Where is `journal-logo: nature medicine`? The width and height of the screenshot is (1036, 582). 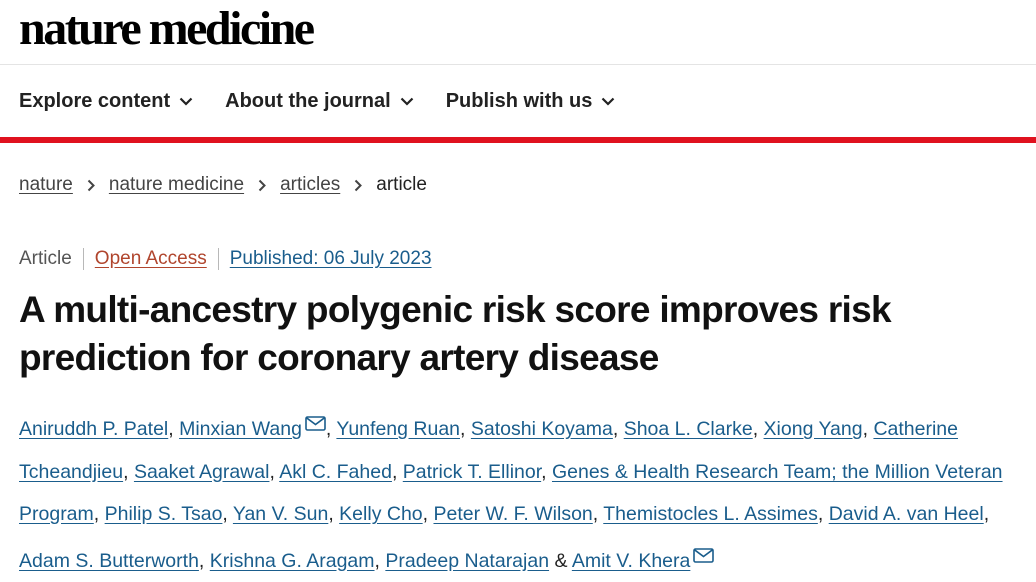
journal-logo: nature medicine is located at coordinates (167, 28).